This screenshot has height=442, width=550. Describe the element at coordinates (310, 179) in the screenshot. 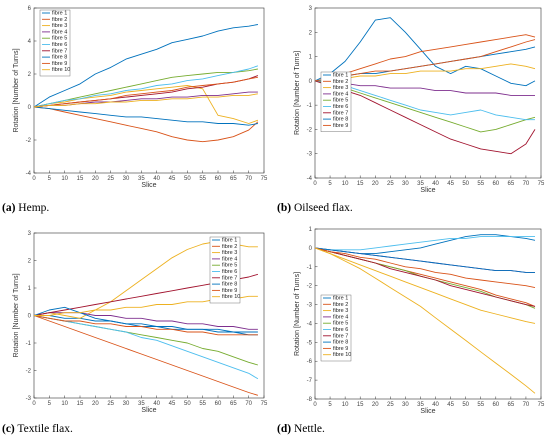

I see `y-tick-label: -4` at that location.